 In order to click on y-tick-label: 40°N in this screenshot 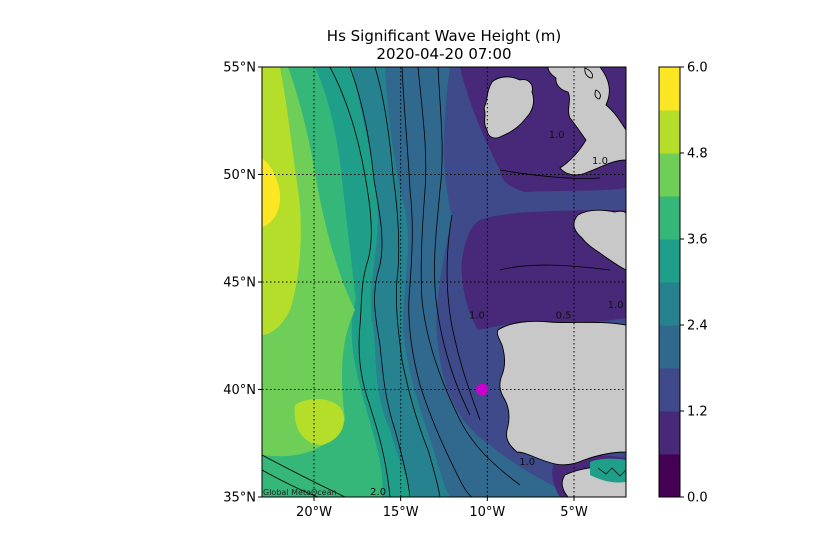, I will do `click(239, 390)`.